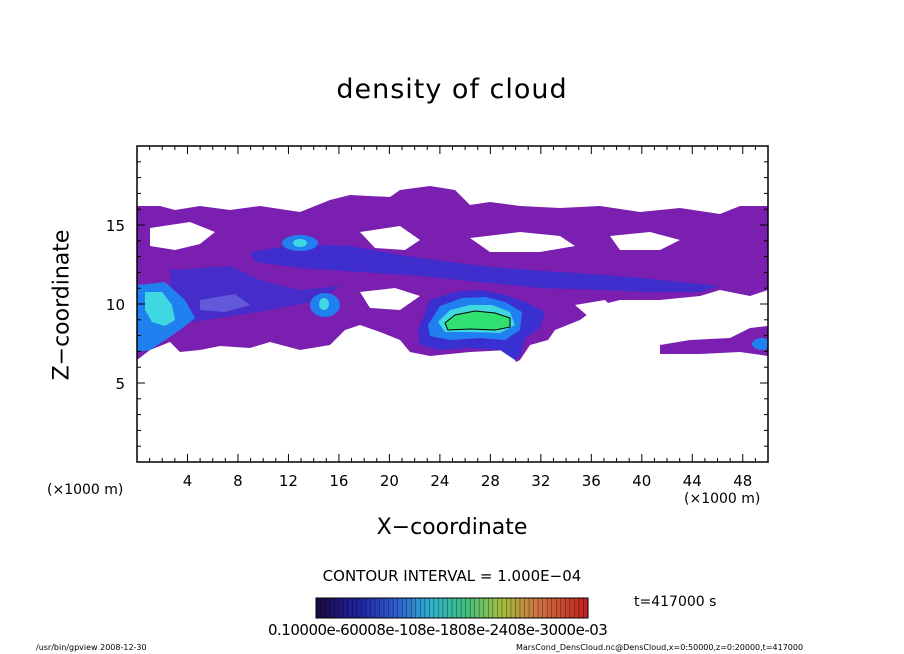 The image size is (904, 654). I want to click on x-tick-label: 32, so click(540, 481).